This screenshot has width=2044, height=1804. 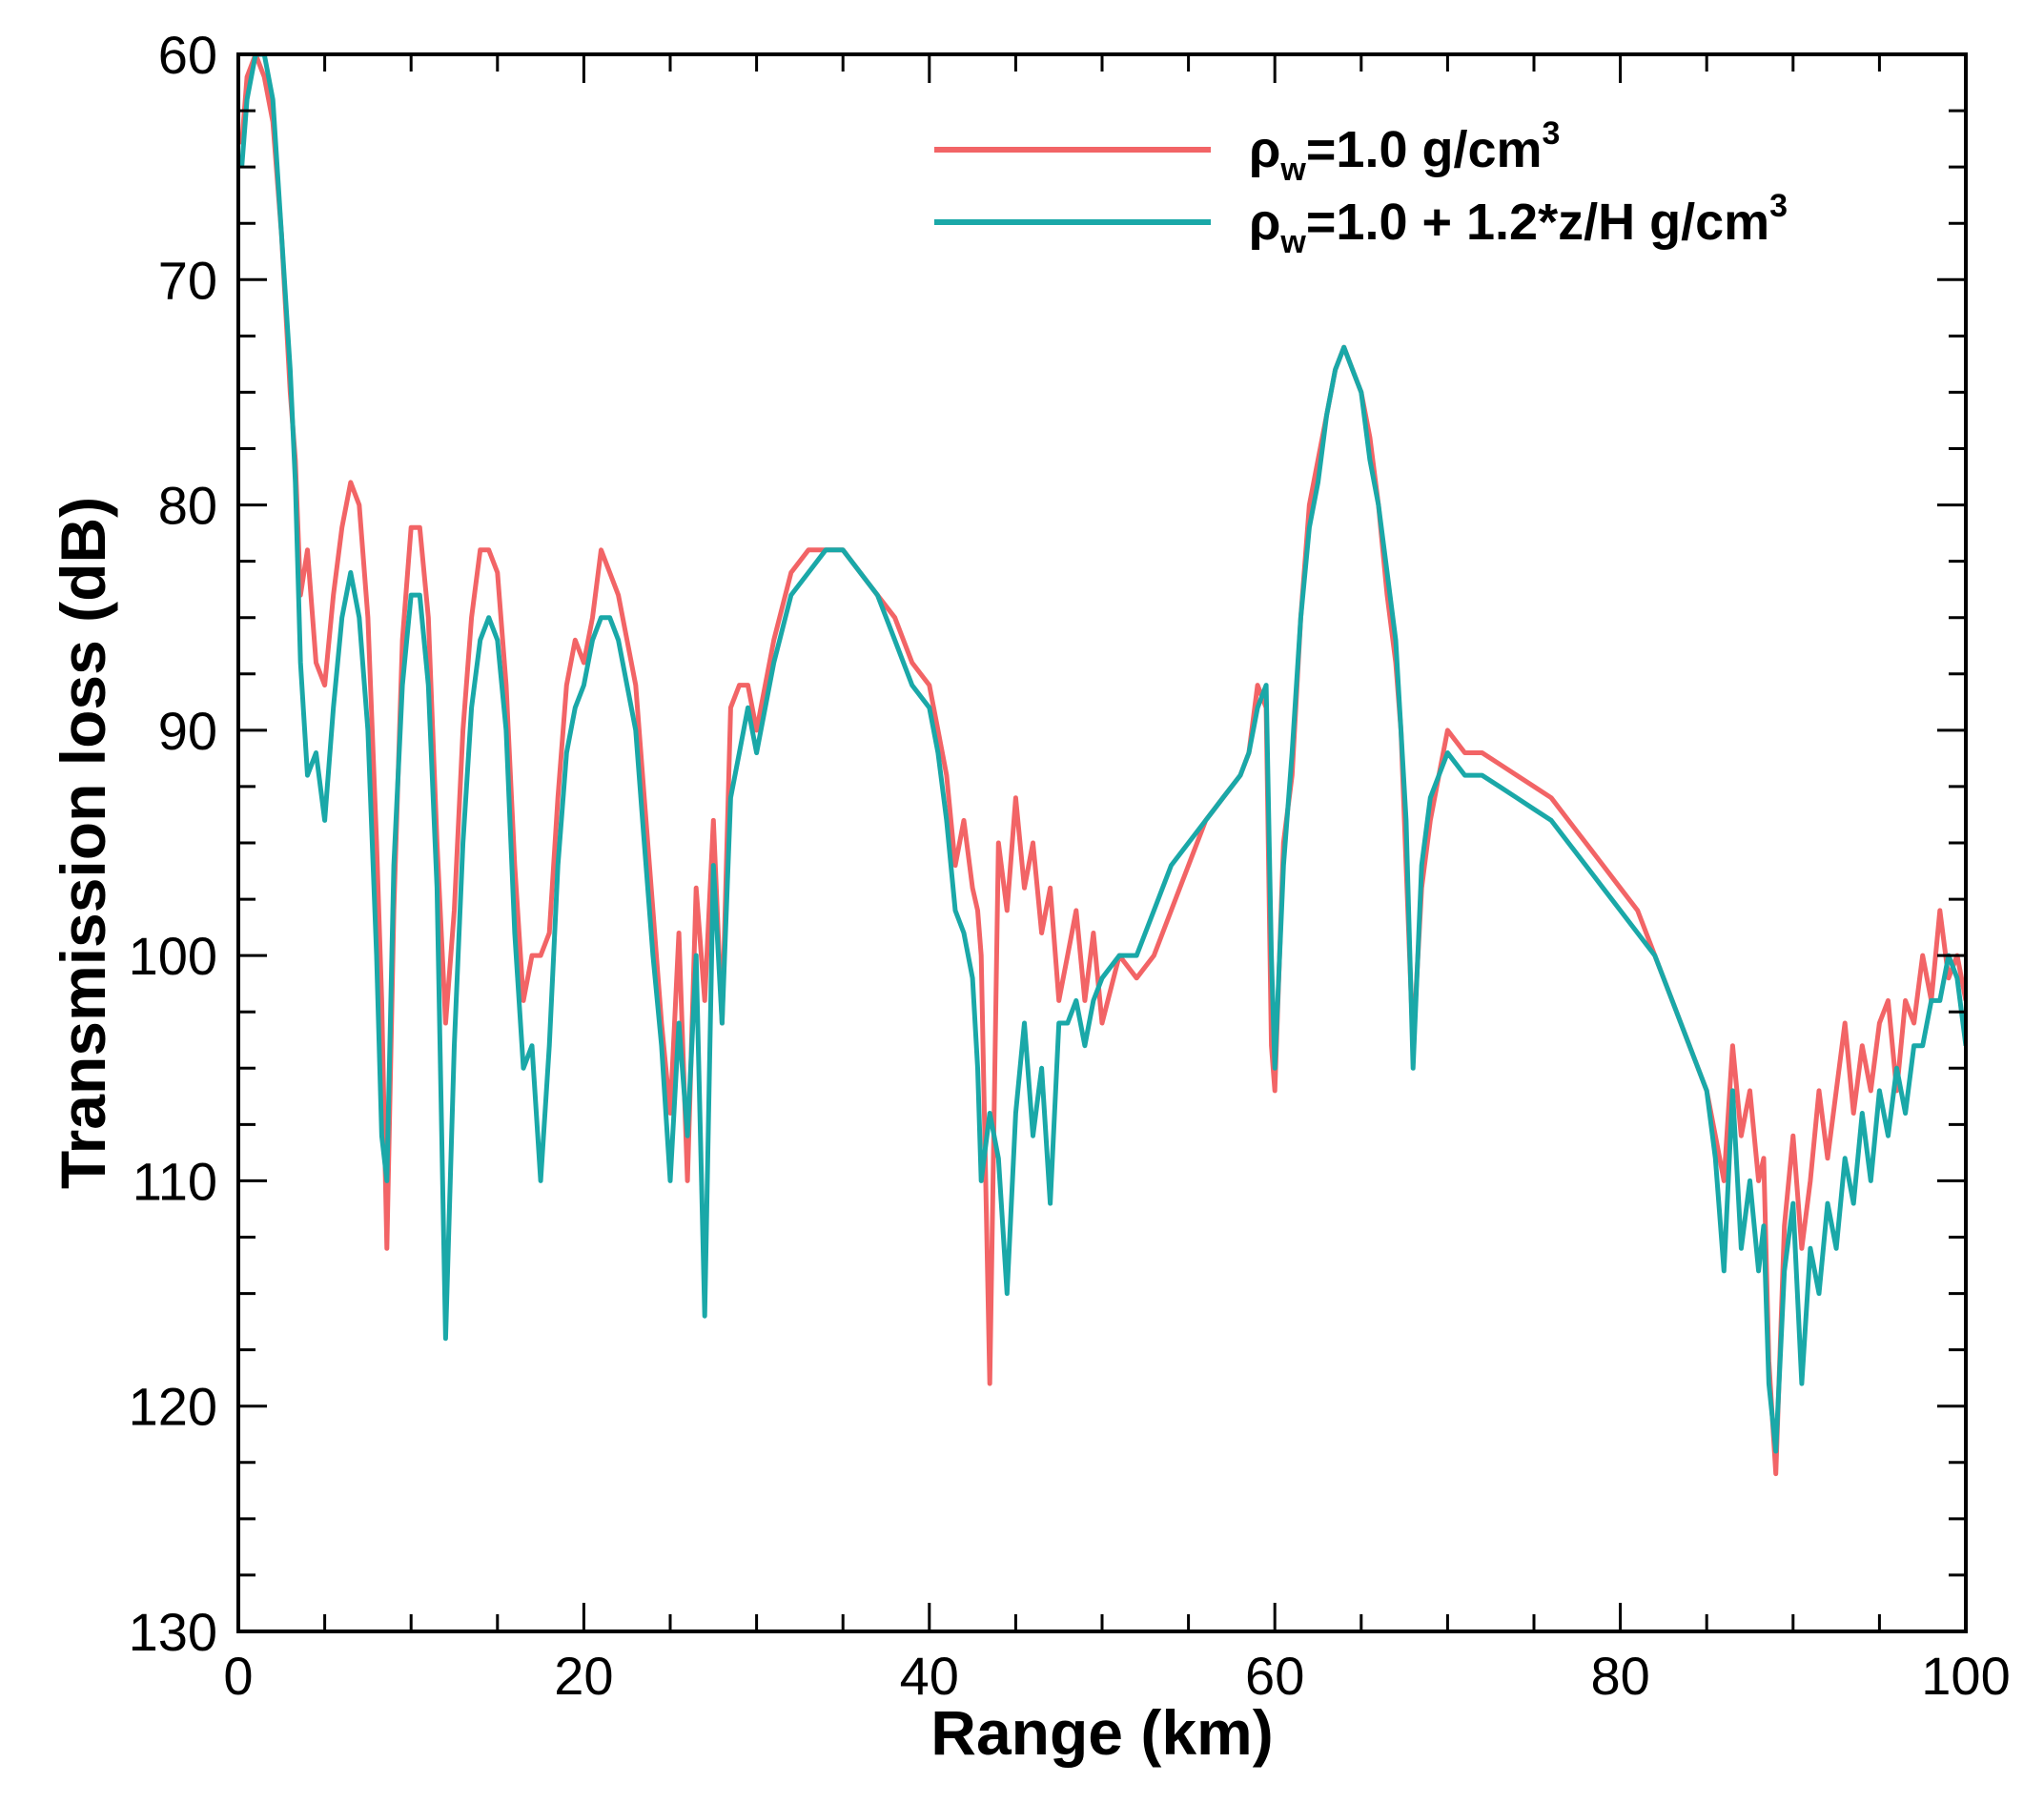 What do you see at coordinates (1619, 1676) in the screenshot?
I see `x-tick-label: 80` at bounding box center [1619, 1676].